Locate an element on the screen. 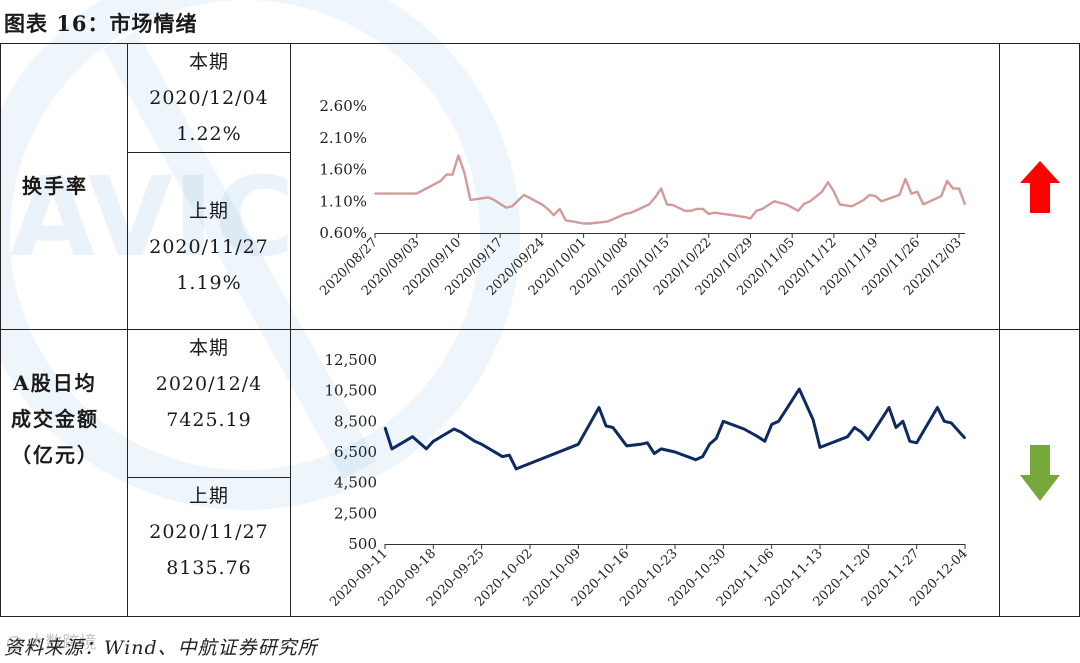 This screenshot has height=663, width=1080. y-tick-label: 12,500 is located at coordinates (351, 360).